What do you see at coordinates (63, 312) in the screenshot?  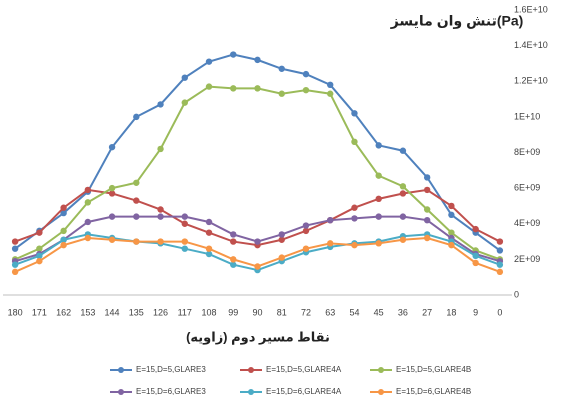 I see `x-tick-label: 162` at bounding box center [63, 312].